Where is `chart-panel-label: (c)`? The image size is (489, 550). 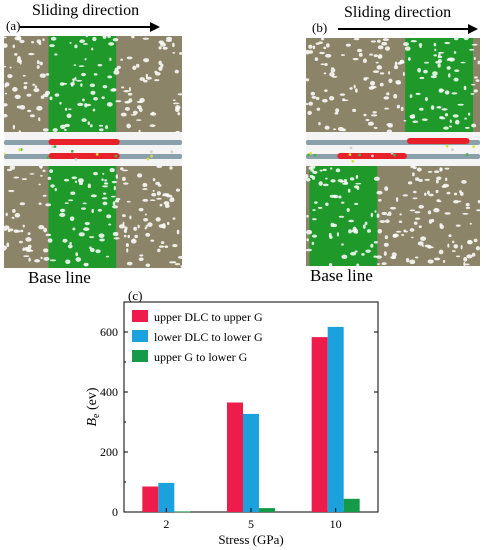 chart-panel-label: (c) is located at coordinates (135, 295).